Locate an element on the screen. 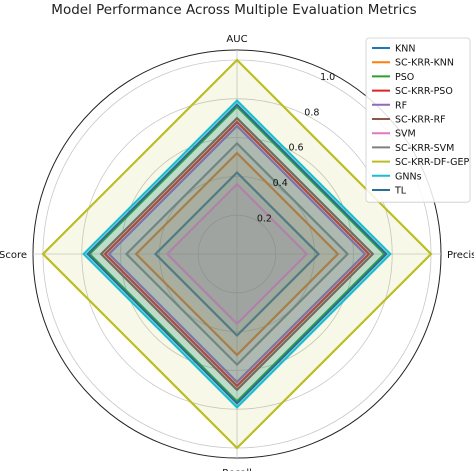  legend-label: SC-KRR-PSO is located at coordinates (424, 91).